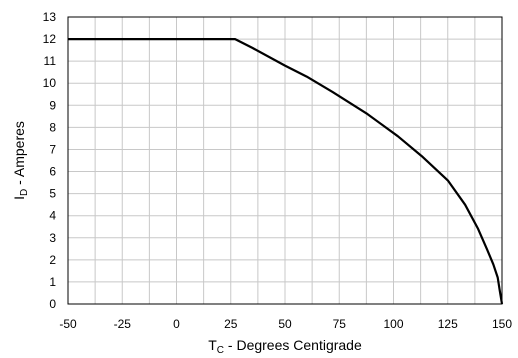 Image resolution: width=518 pixels, height=358 pixels. Describe the element at coordinates (24, 192) in the screenshot. I see `y-axis-label-sub: D` at that location.